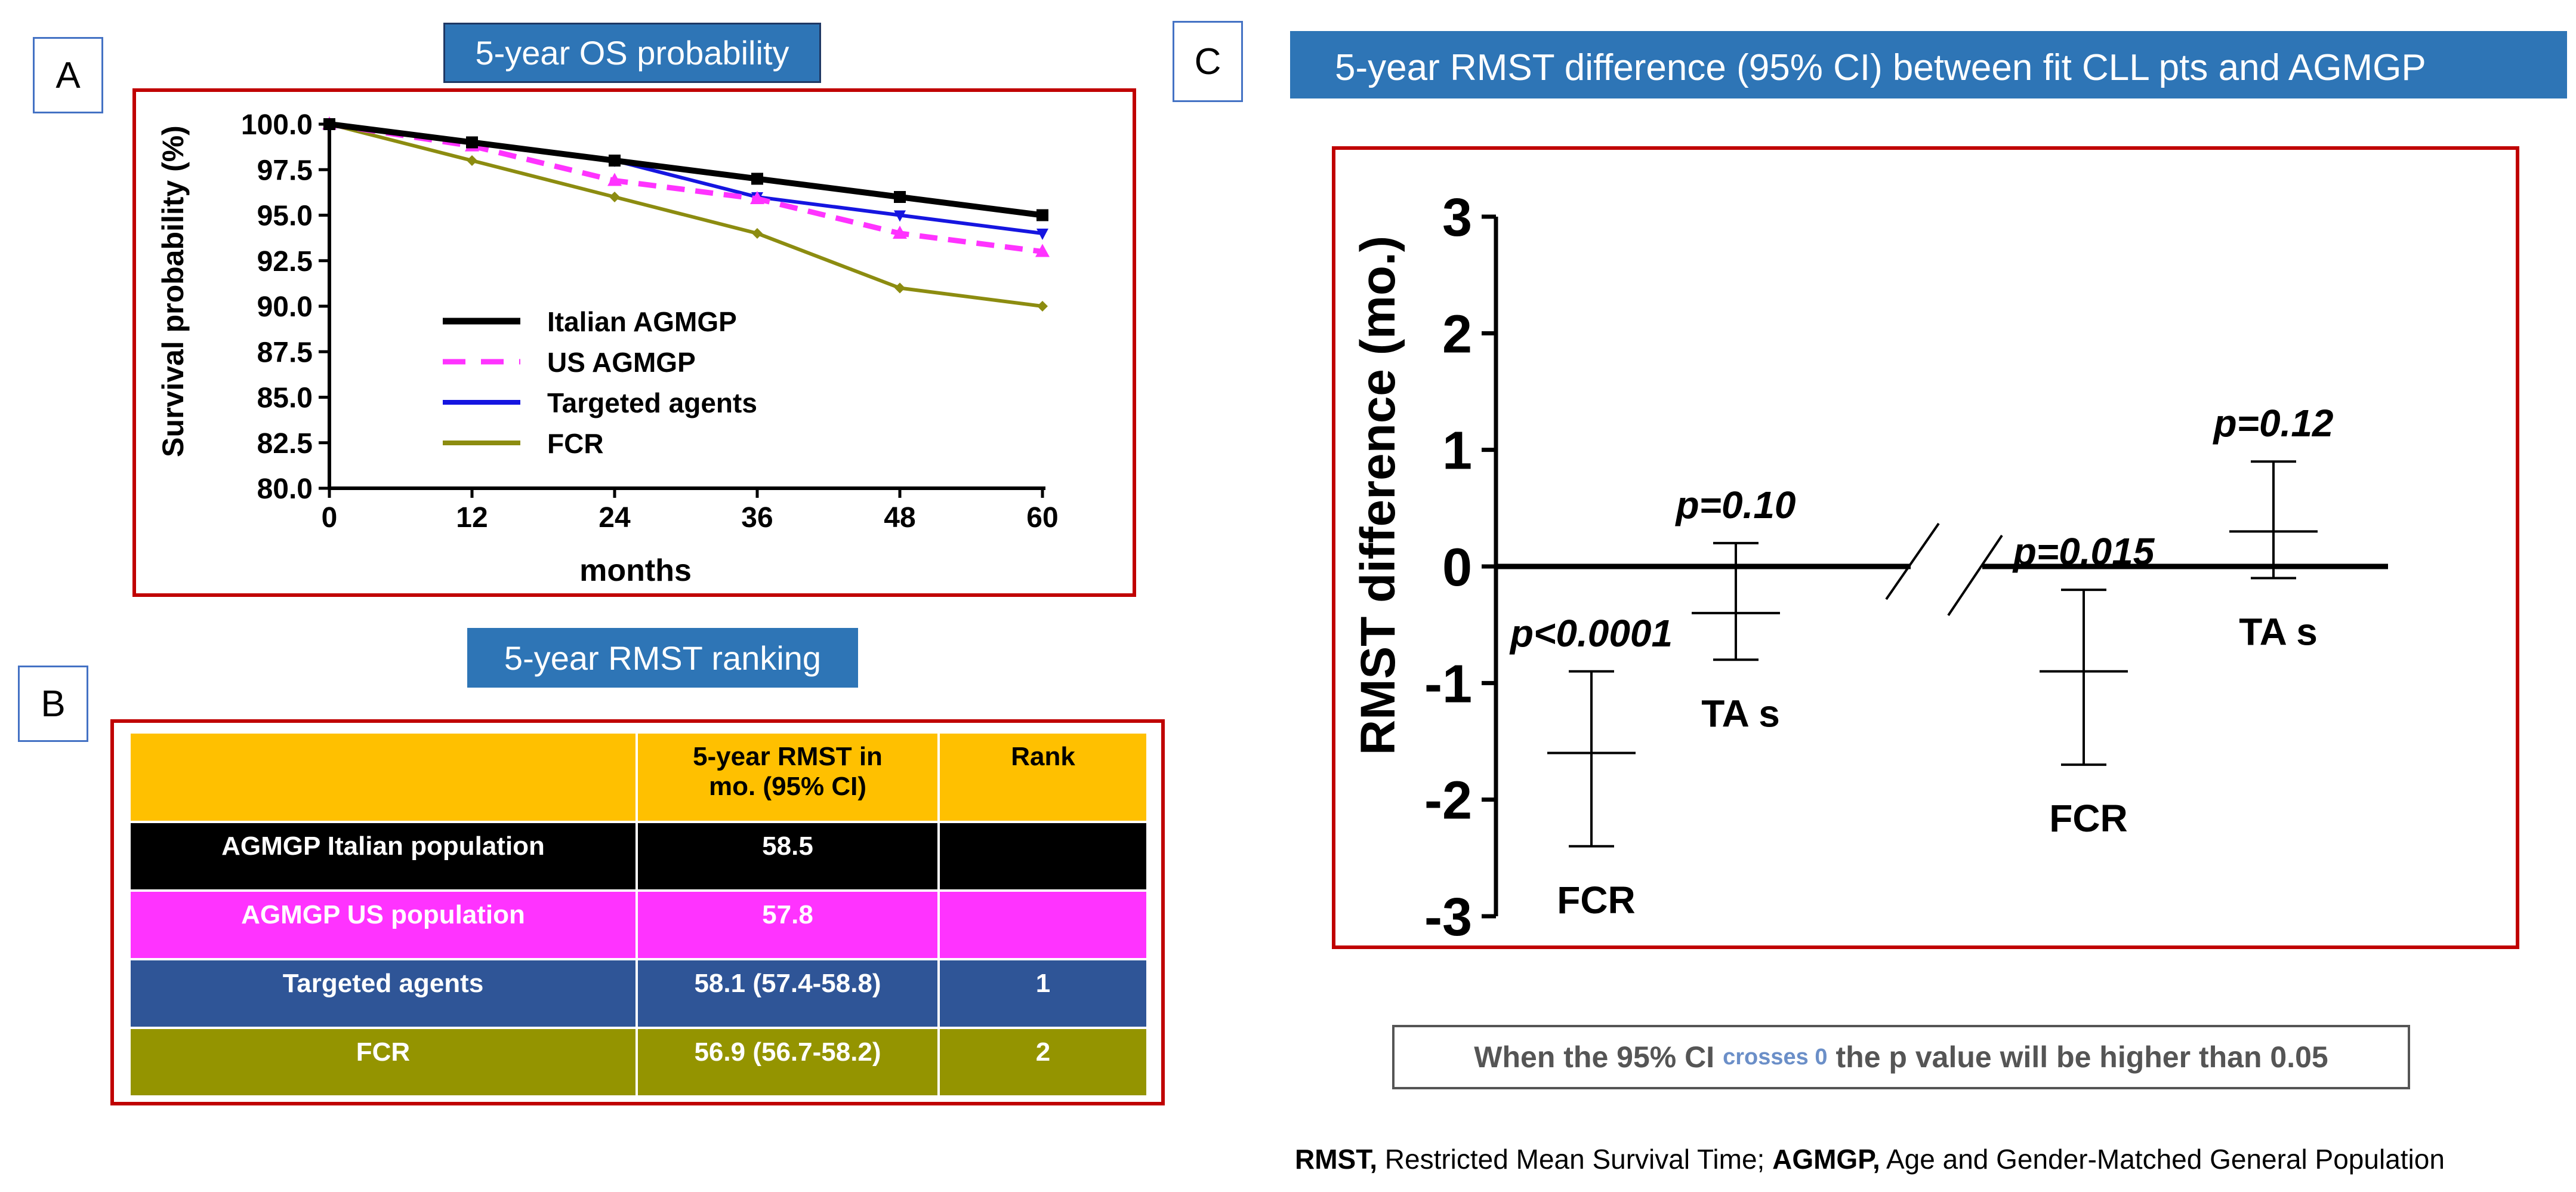  What do you see at coordinates (1594, 1057) in the screenshot?
I see `note-text-before: When the 95% CI` at bounding box center [1594, 1057].